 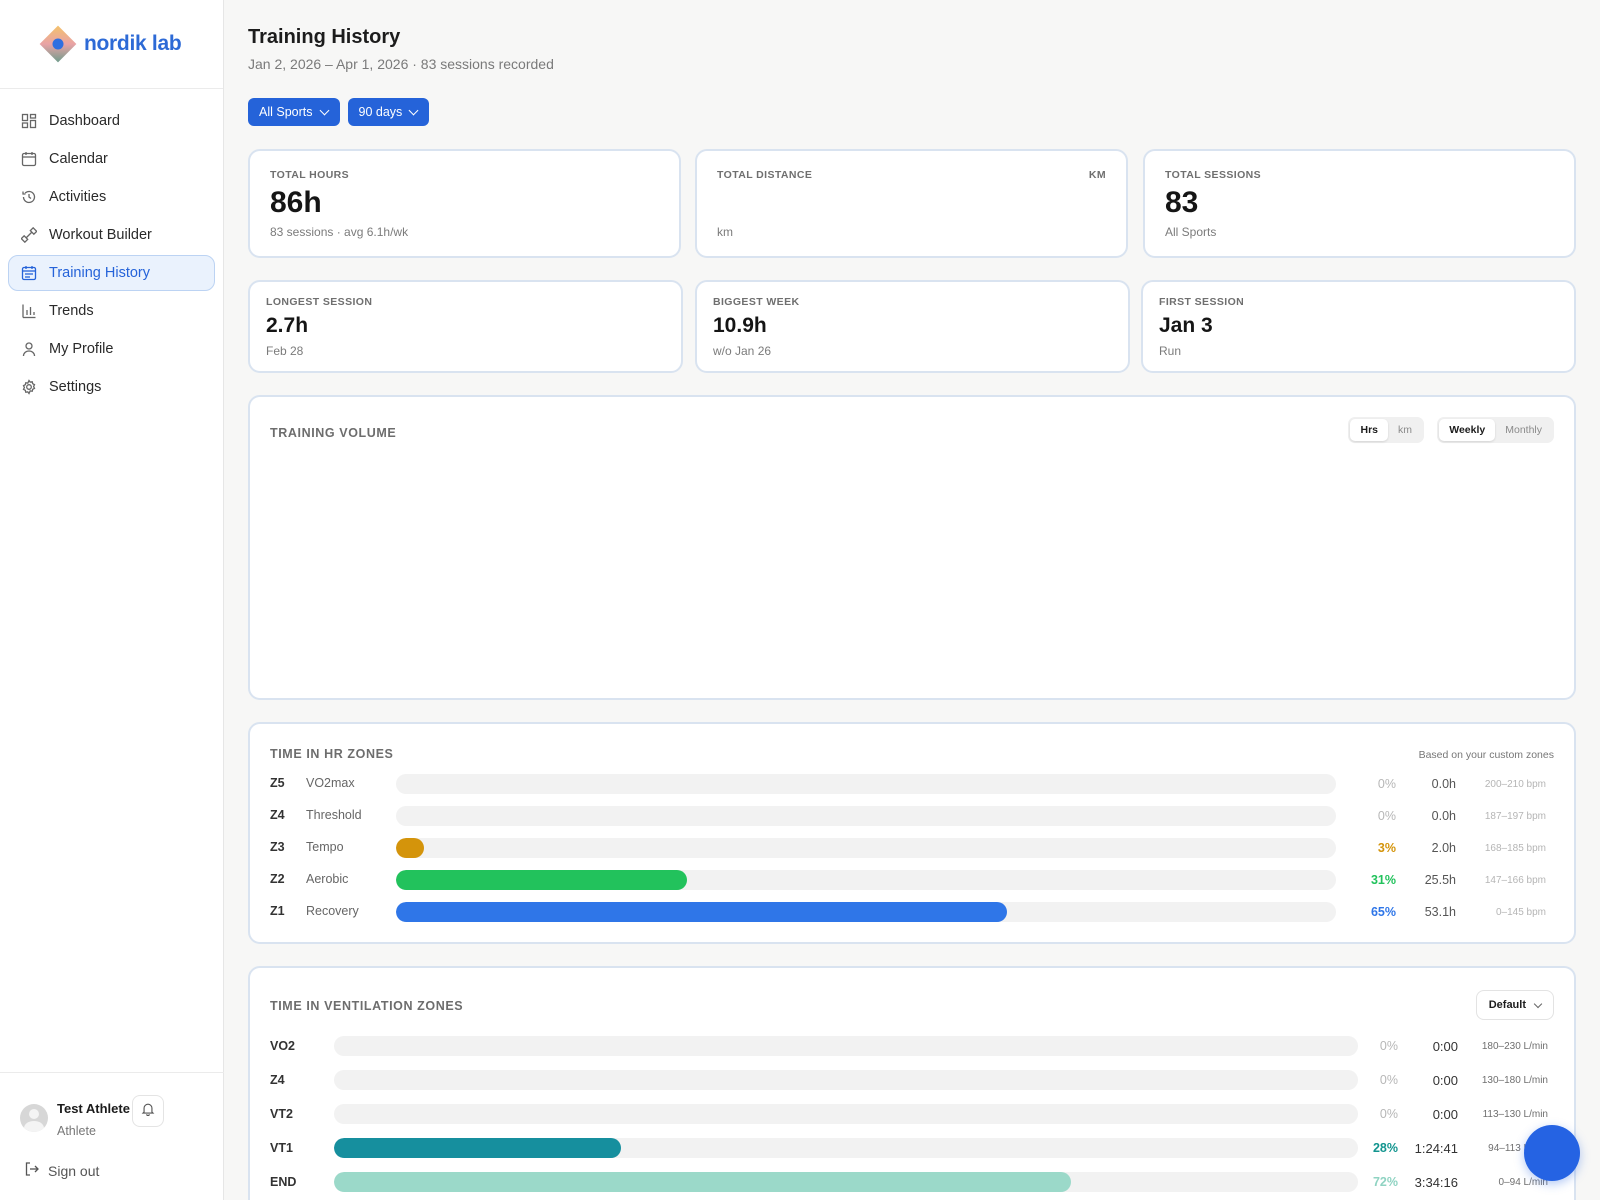 I want to click on sidebar-item-my-profile: My Profile, so click(x=111, y=349).